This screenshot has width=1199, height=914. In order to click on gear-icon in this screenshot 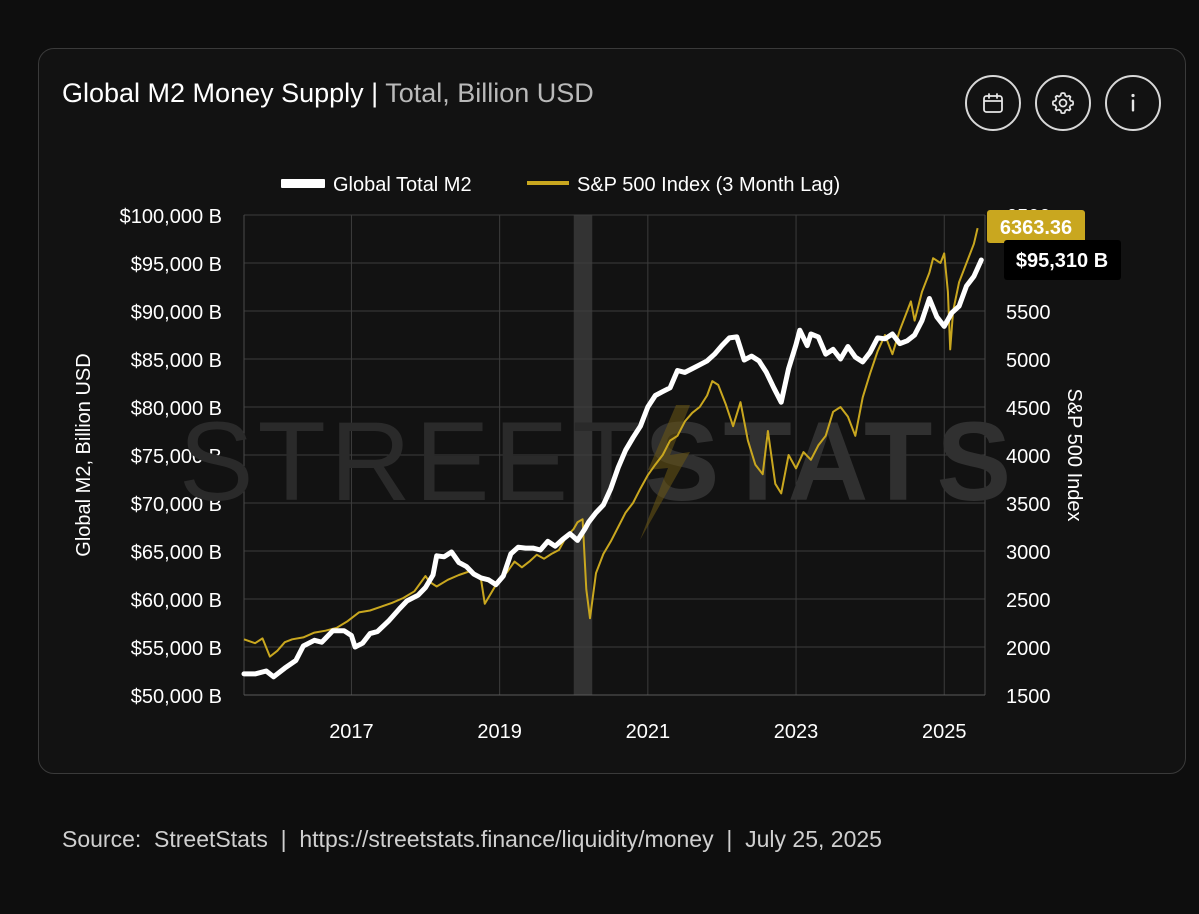, I will do `click(1063, 103)`.